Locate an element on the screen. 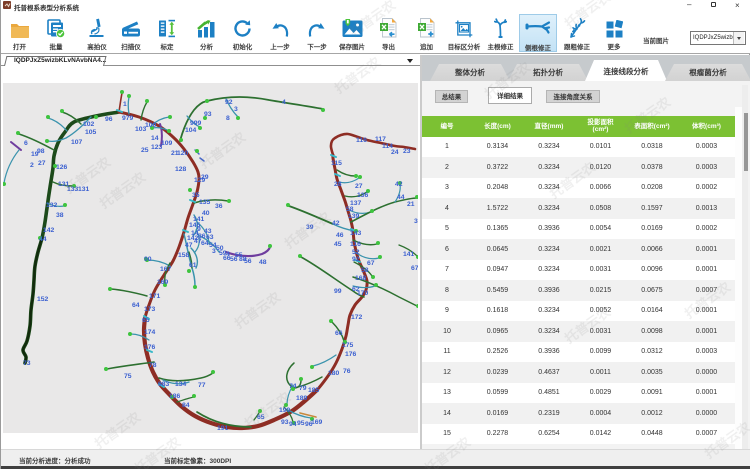 The height and width of the screenshot is (469, 750). svg-text: 135 is located at coordinates (205, 202).